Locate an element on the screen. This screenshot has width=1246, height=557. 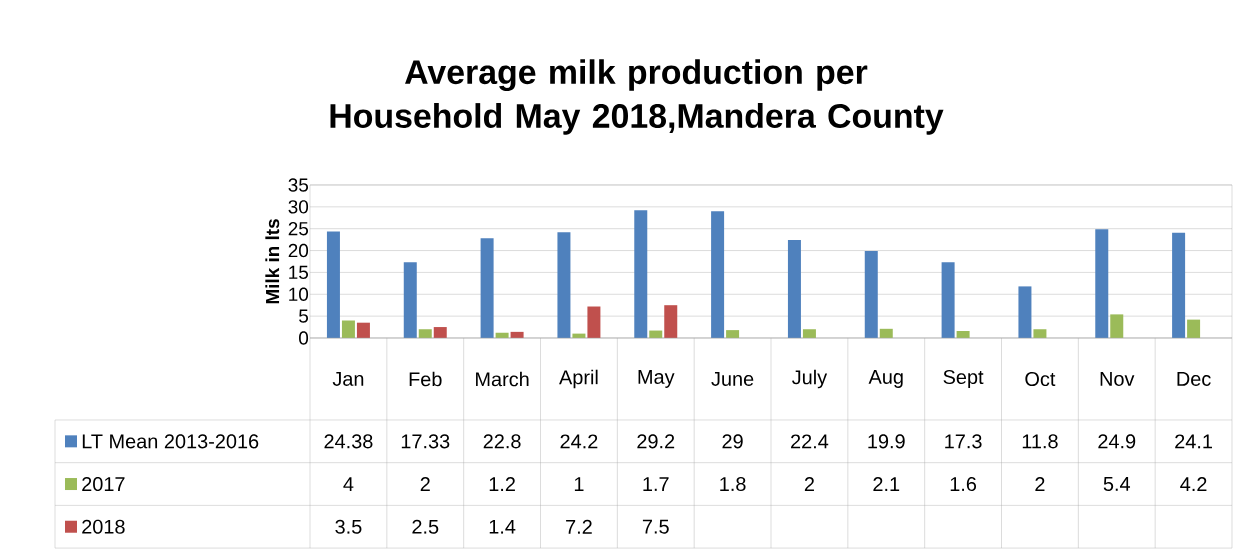
data-label: 2.1 is located at coordinates (886, 484).